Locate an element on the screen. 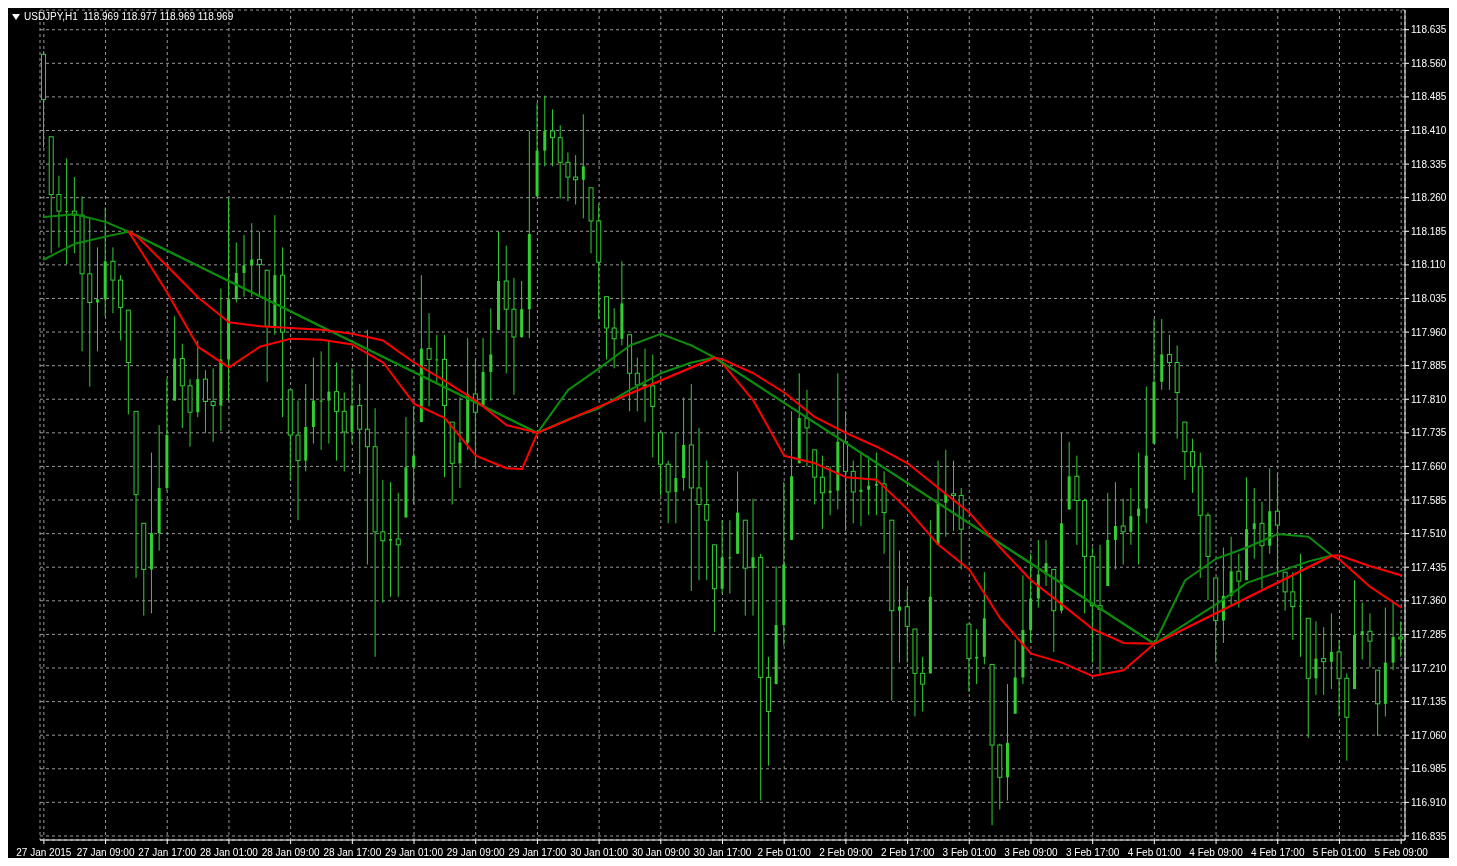 This screenshot has width=1457, height=866. x-tick-label: 29 Jan 09:00 is located at coordinates (476, 852).